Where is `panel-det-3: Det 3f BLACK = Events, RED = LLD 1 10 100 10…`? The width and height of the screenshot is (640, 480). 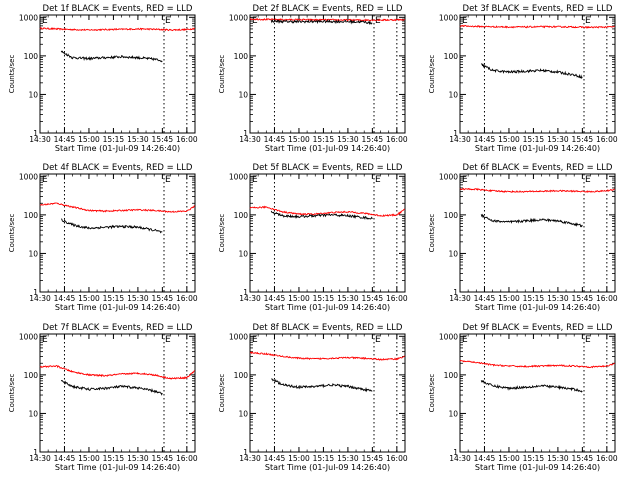
panel-det-3: Det 3f BLACK = Events, RED = LLD 1 10 100 10… is located at coordinates (523, 78).